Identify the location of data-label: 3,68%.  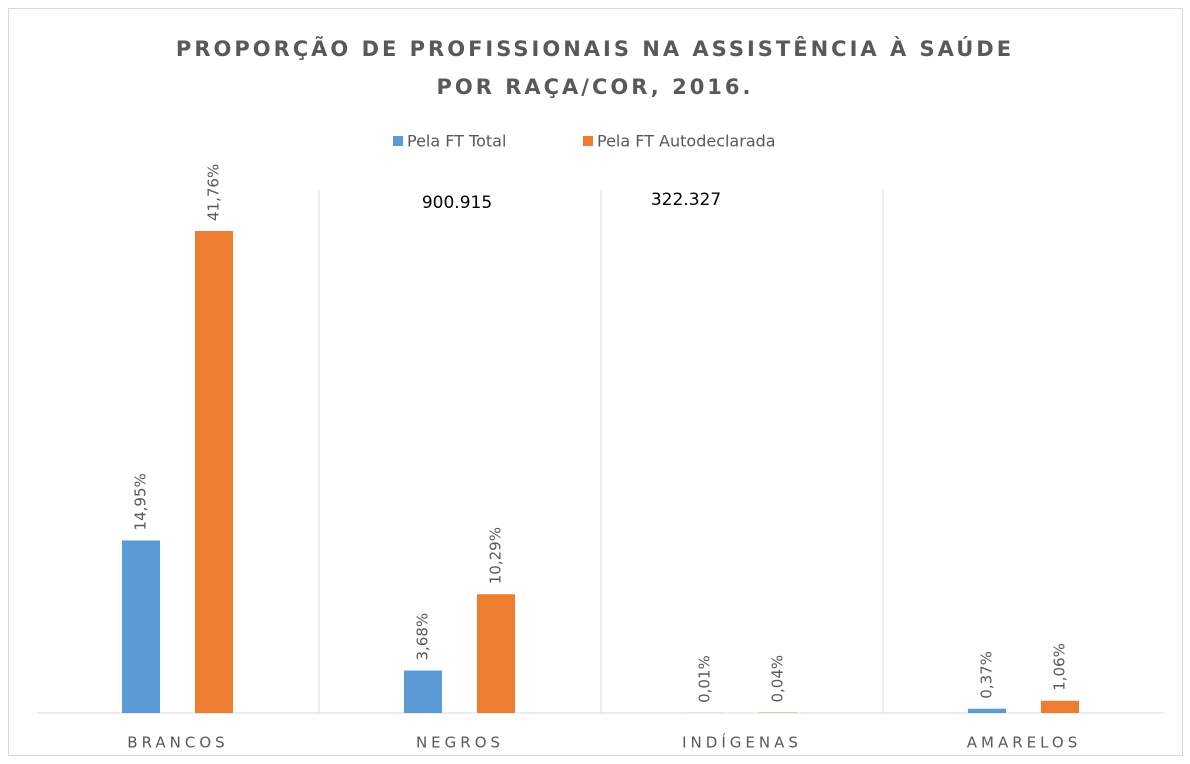
(423, 637).